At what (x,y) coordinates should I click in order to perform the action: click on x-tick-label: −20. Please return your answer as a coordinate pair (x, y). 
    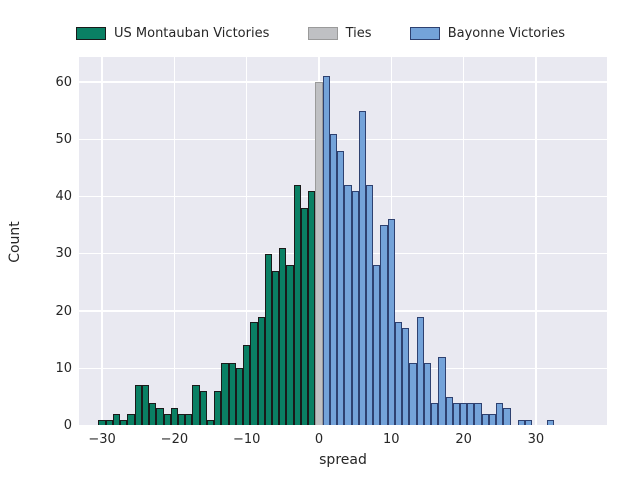
    Looking at the image, I should click on (174, 439).